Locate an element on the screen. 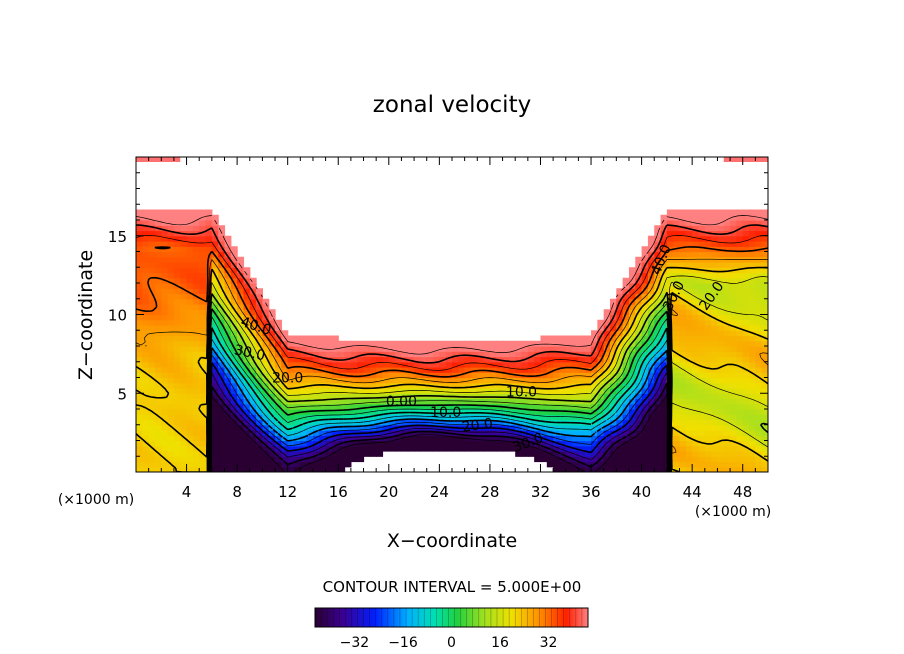  y-tick-label: 10 is located at coordinates (117, 316).